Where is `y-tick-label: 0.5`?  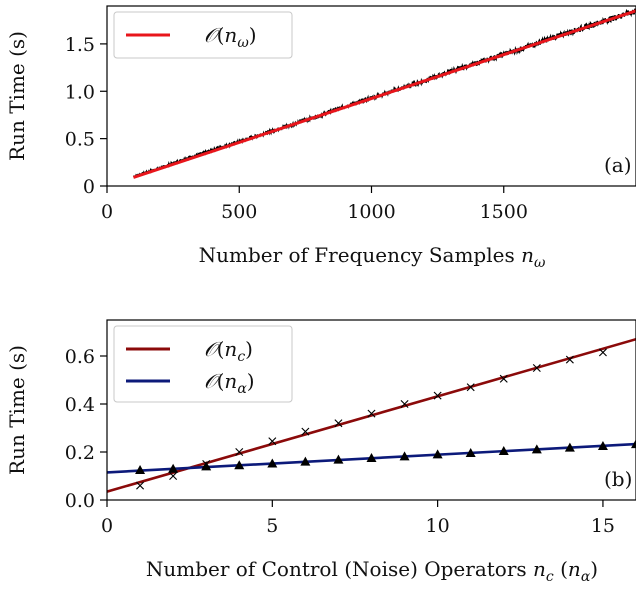
y-tick-label: 0.5 is located at coordinates (80, 140).